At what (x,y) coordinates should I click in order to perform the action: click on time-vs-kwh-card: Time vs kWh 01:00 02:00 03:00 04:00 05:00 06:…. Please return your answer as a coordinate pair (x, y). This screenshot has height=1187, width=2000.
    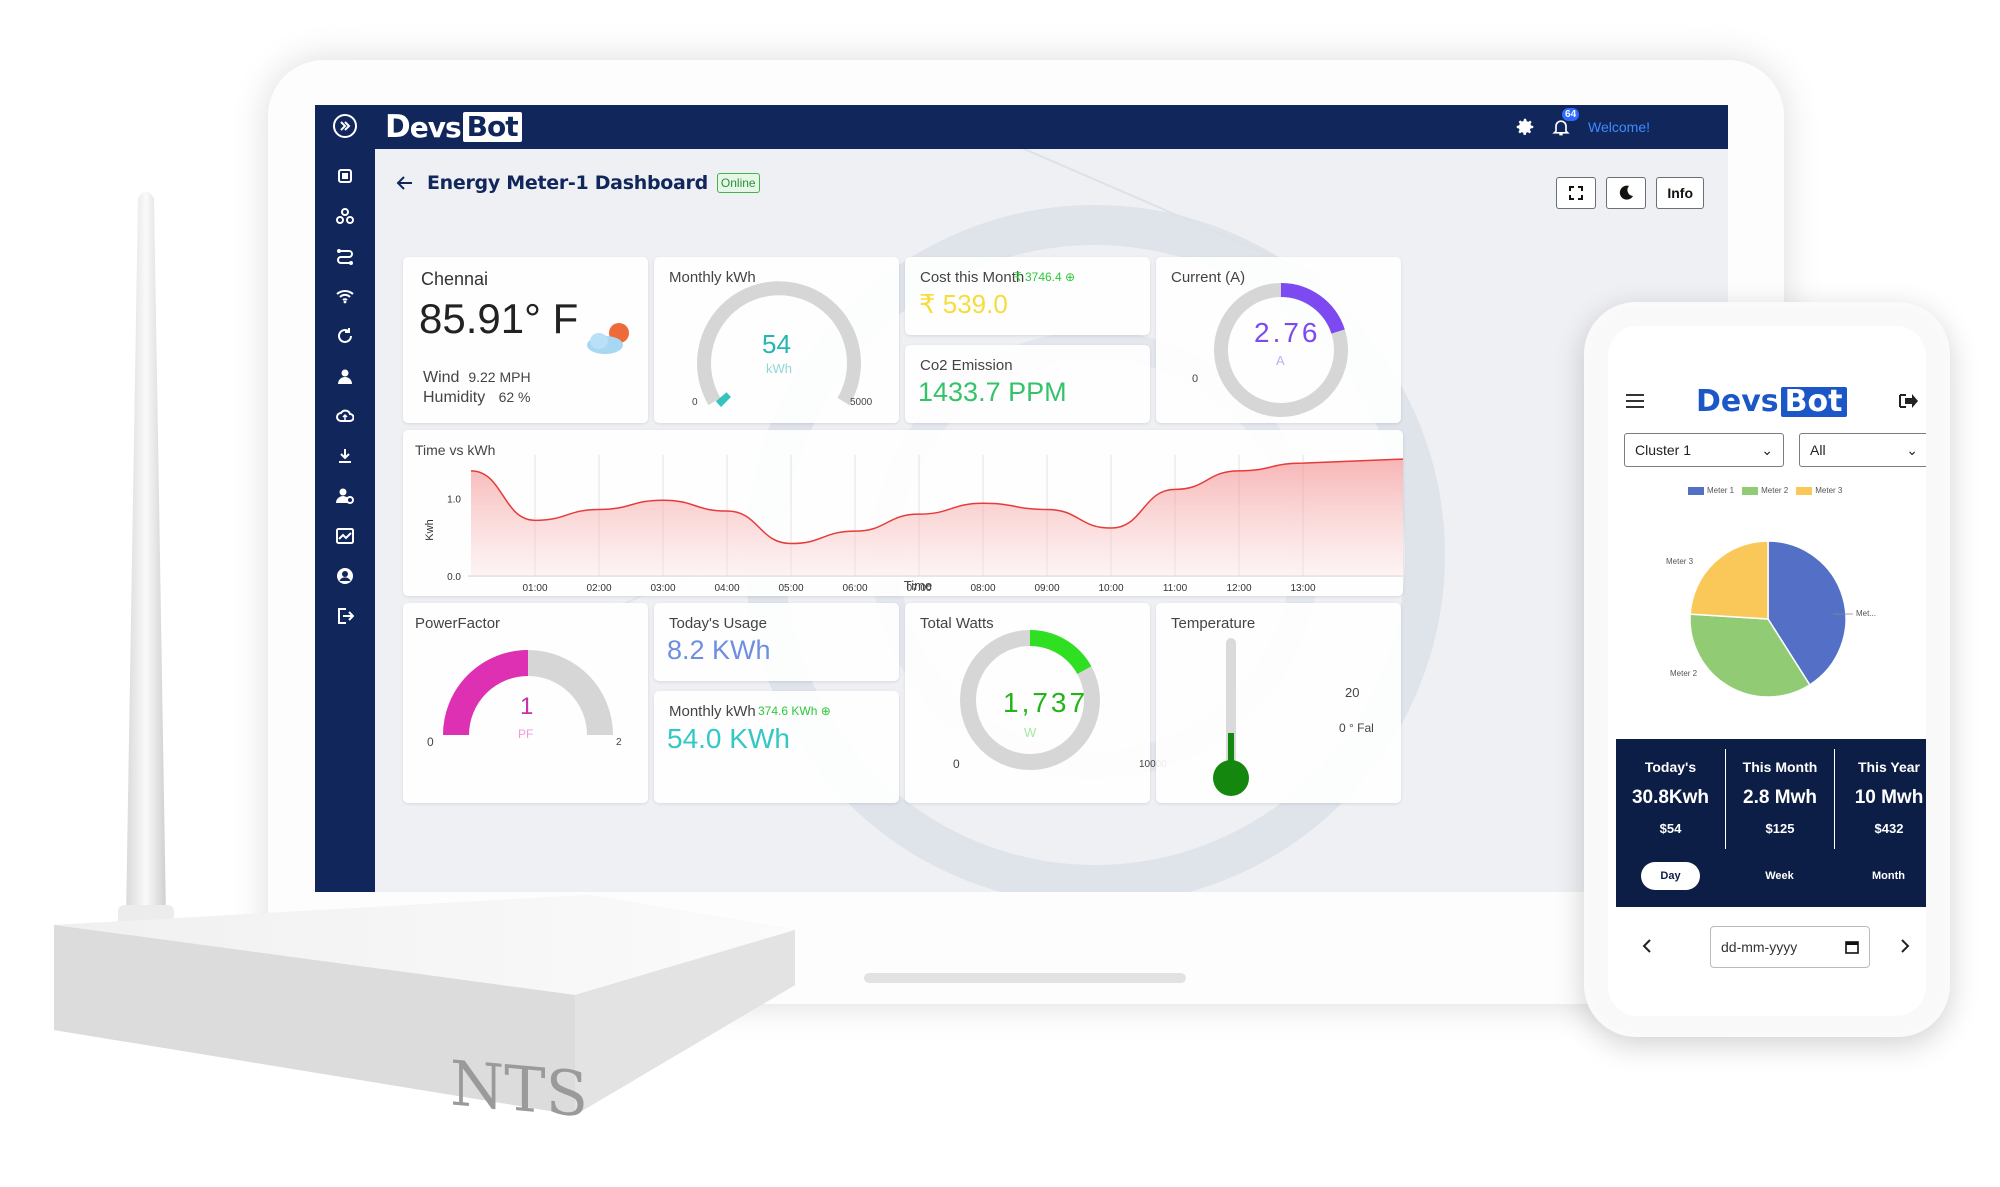
    Looking at the image, I should click on (903, 513).